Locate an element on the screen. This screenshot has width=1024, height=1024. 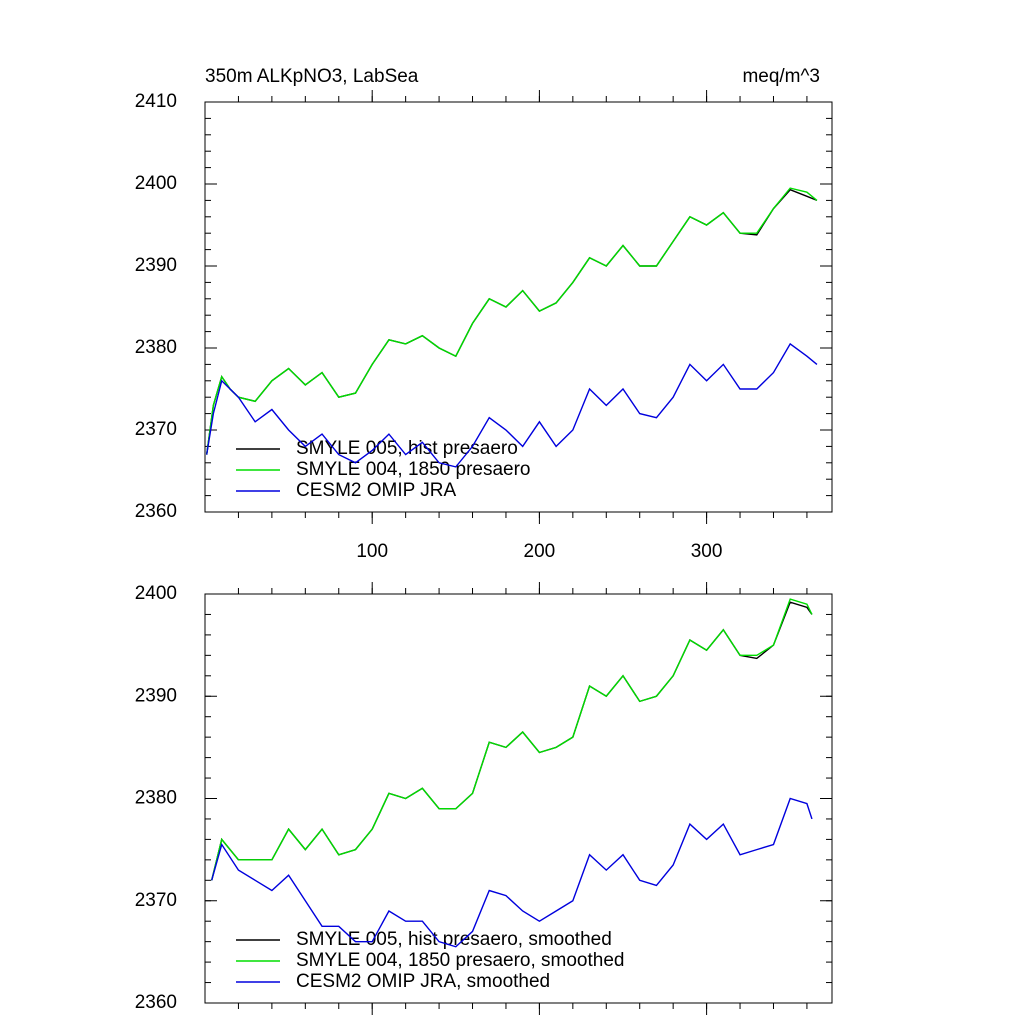
chart-title: 350m ALKpNO3, LabSea is located at coordinates (312, 76).